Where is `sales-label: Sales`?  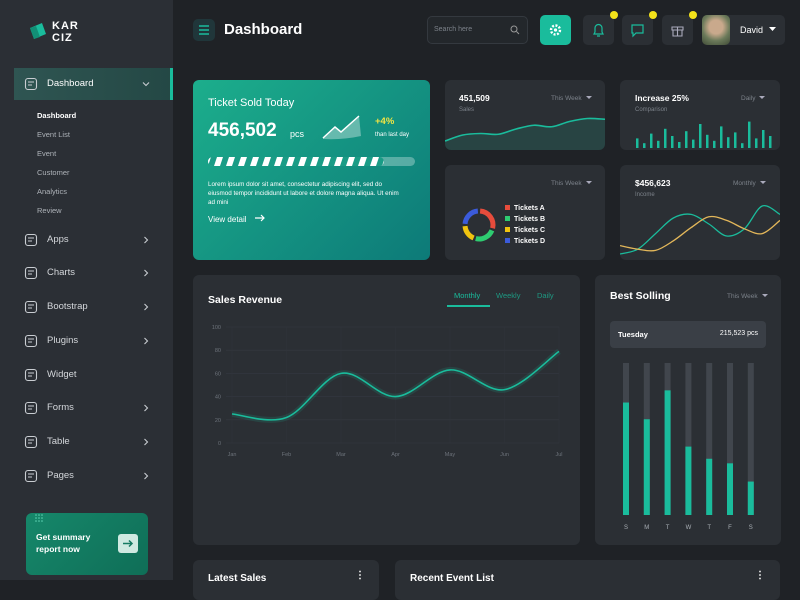 sales-label: Sales is located at coordinates (467, 110).